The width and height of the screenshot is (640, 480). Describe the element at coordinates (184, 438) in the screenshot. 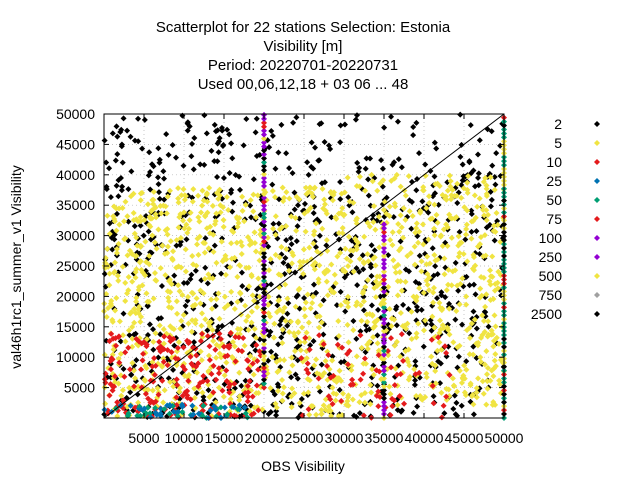

I see `x-tick-label: 10000` at that location.